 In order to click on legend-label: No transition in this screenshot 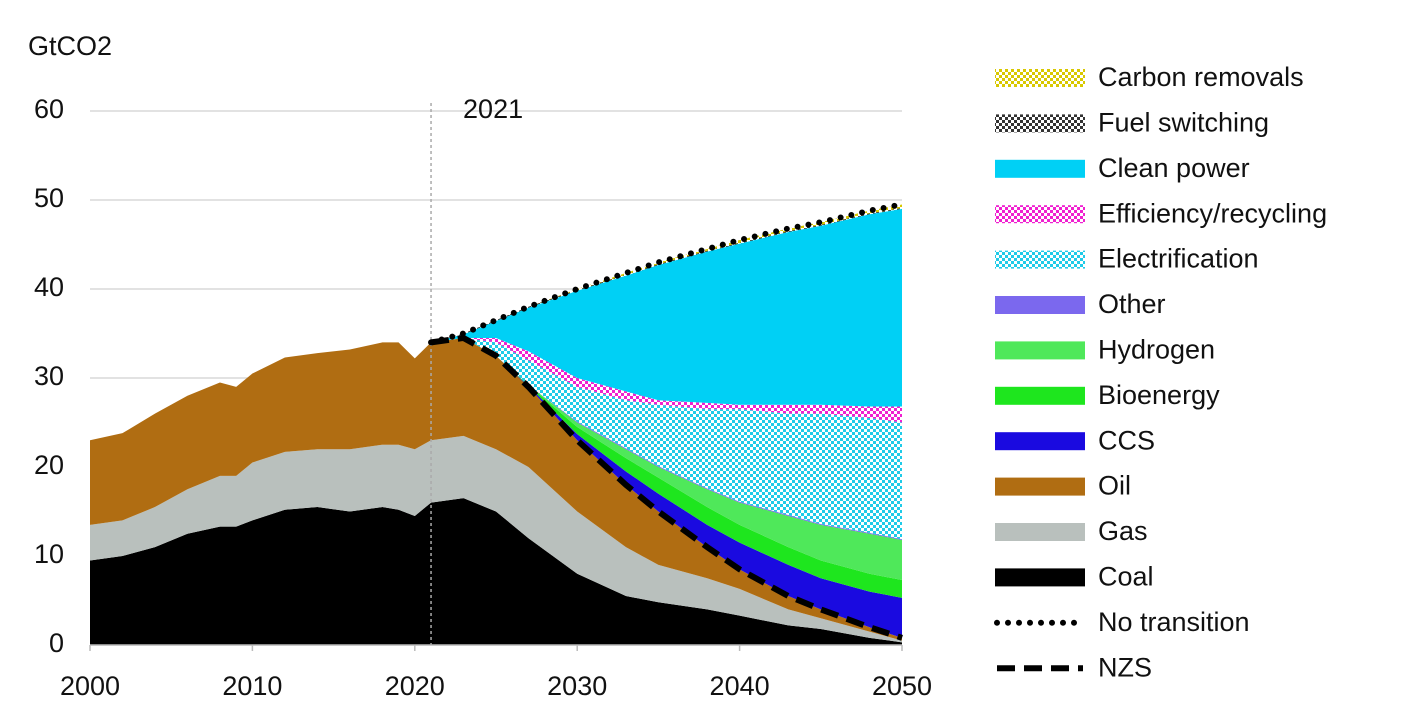, I will do `click(1174, 622)`.